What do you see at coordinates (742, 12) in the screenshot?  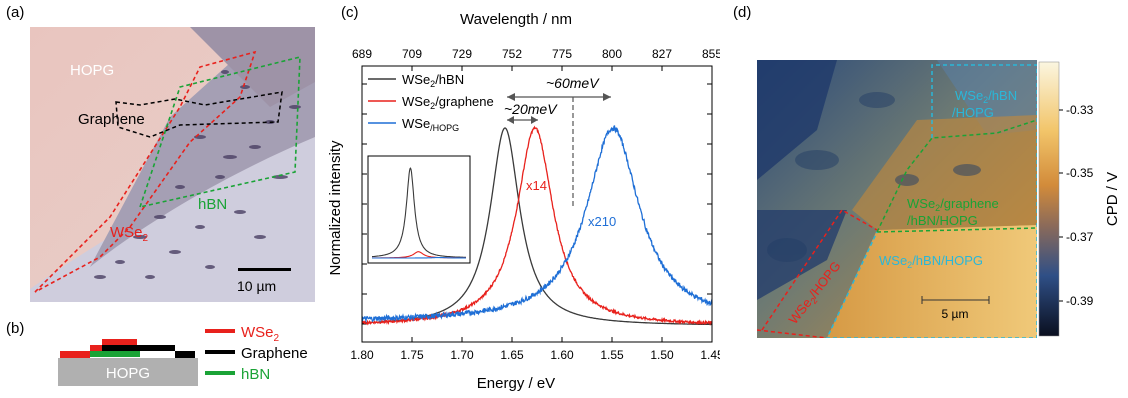 I see `panel-d-label: (d)` at bounding box center [742, 12].